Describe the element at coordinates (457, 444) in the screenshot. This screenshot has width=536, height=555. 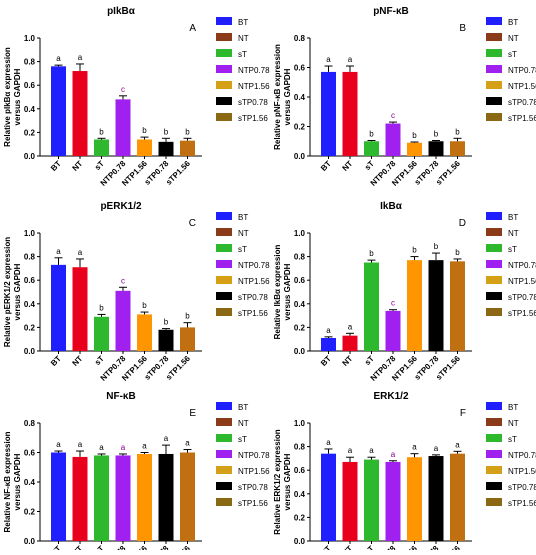
I see `significance-letter-sTP1.56: a` at that location.